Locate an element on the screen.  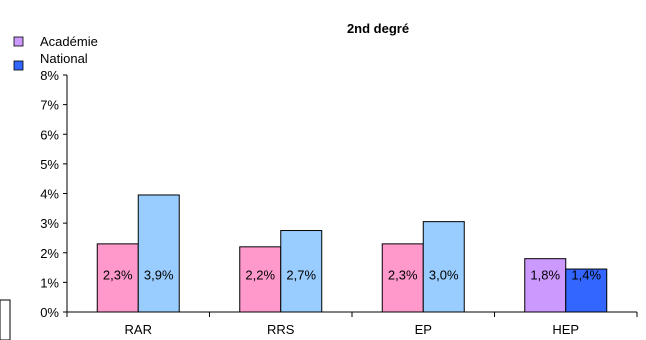
bar-data-label: 3,9% is located at coordinates (159, 274).